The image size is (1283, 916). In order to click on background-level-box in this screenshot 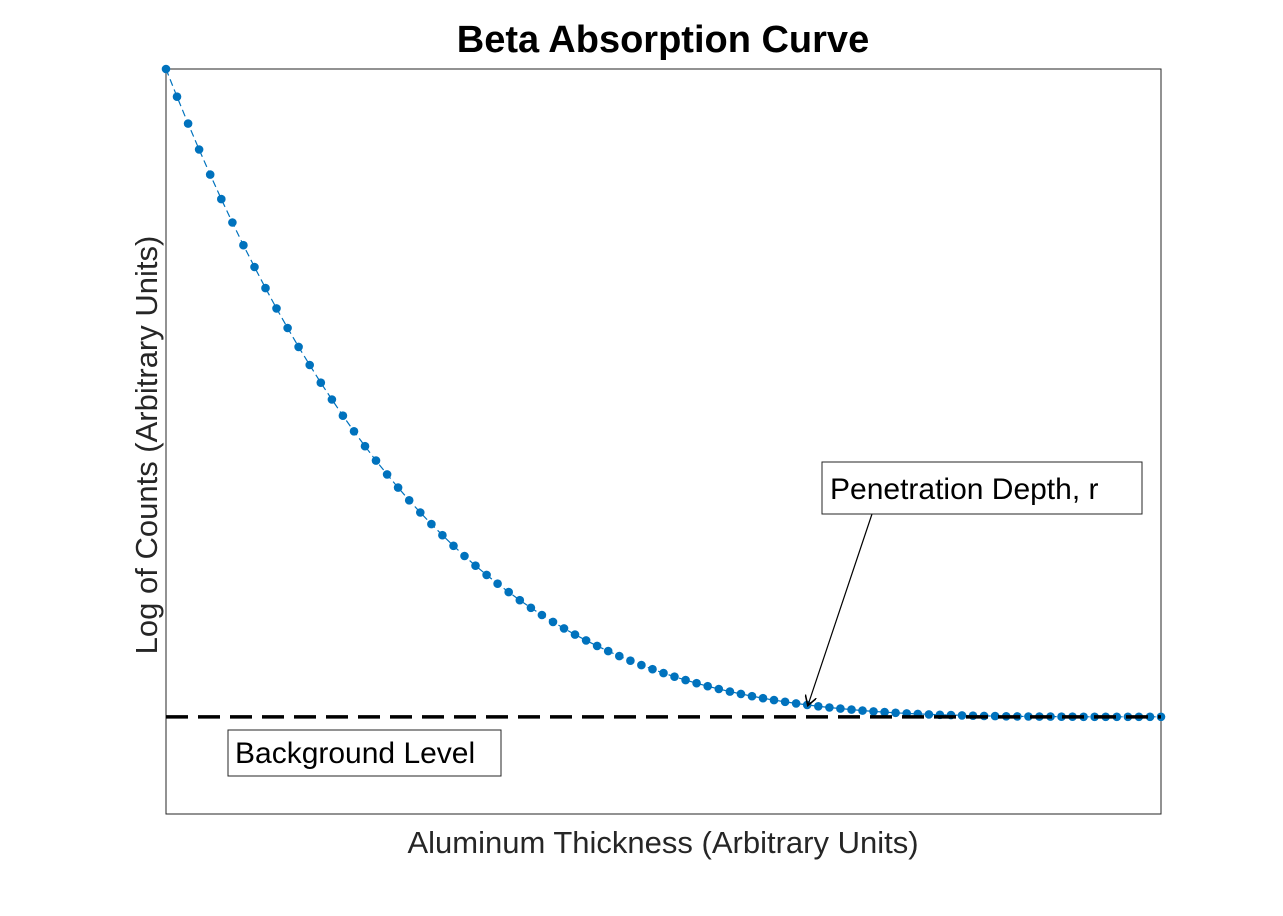, I will do `click(364, 753)`.